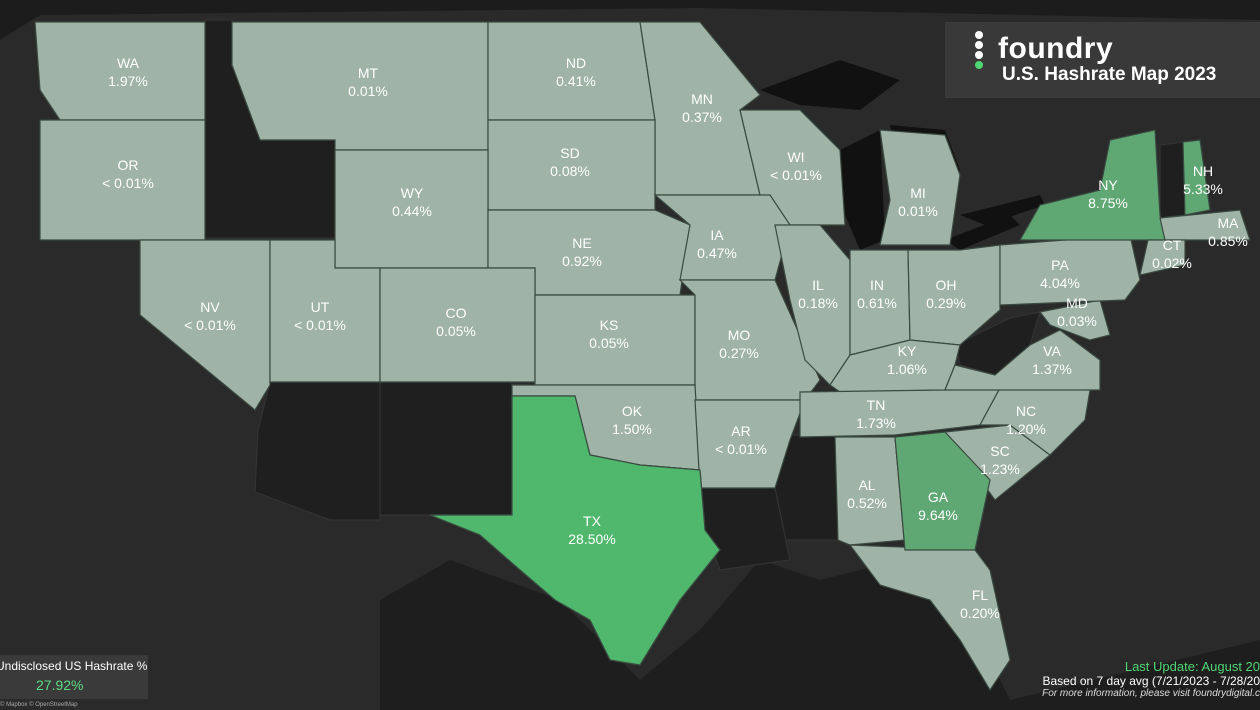 The width and height of the screenshot is (1260, 710). Describe the element at coordinates (717, 253) in the screenshot. I see `state-value-ia: 0.47%` at that location.